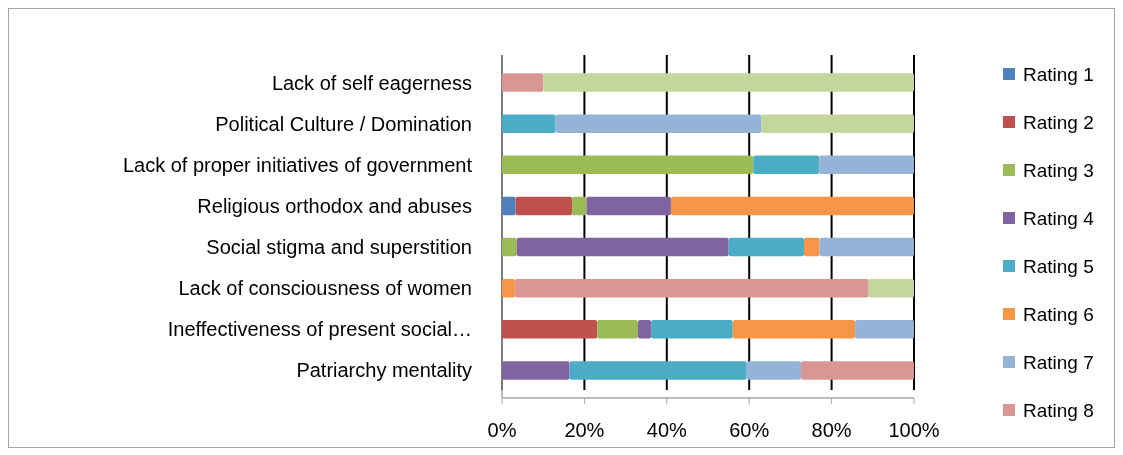 Image resolution: width=1123 pixels, height=455 pixels. What do you see at coordinates (749, 430) in the screenshot?
I see `x-tick-label: 60%` at bounding box center [749, 430].